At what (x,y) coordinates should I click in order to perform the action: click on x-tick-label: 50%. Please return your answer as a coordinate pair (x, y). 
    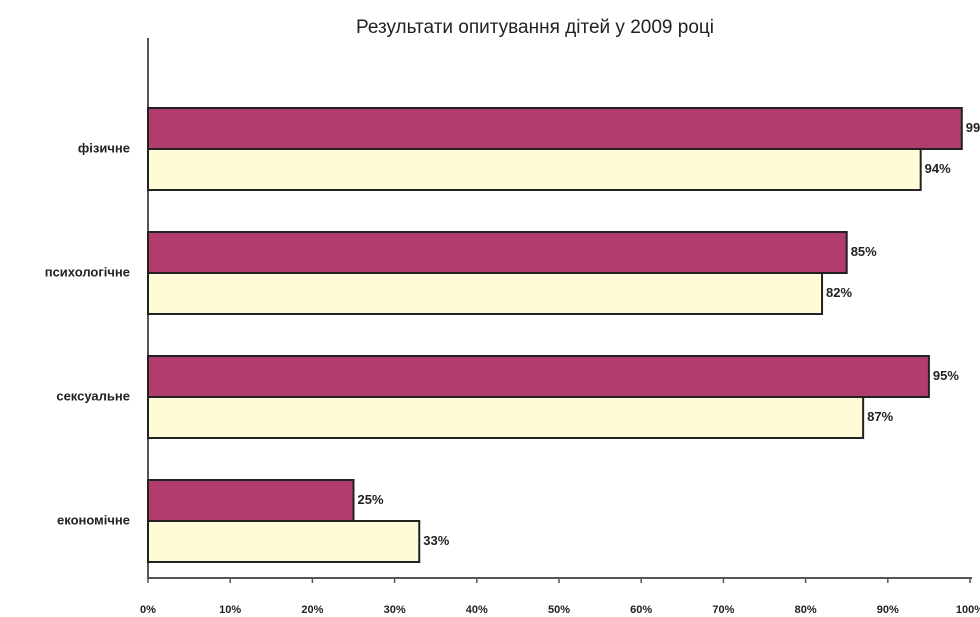
    Looking at the image, I should click on (559, 610).